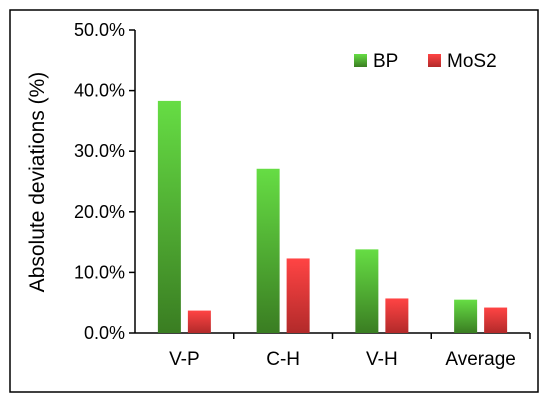  What do you see at coordinates (104, 333) in the screenshot?
I see `y-tick-label: 0.0%` at bounding box center [104, 333].